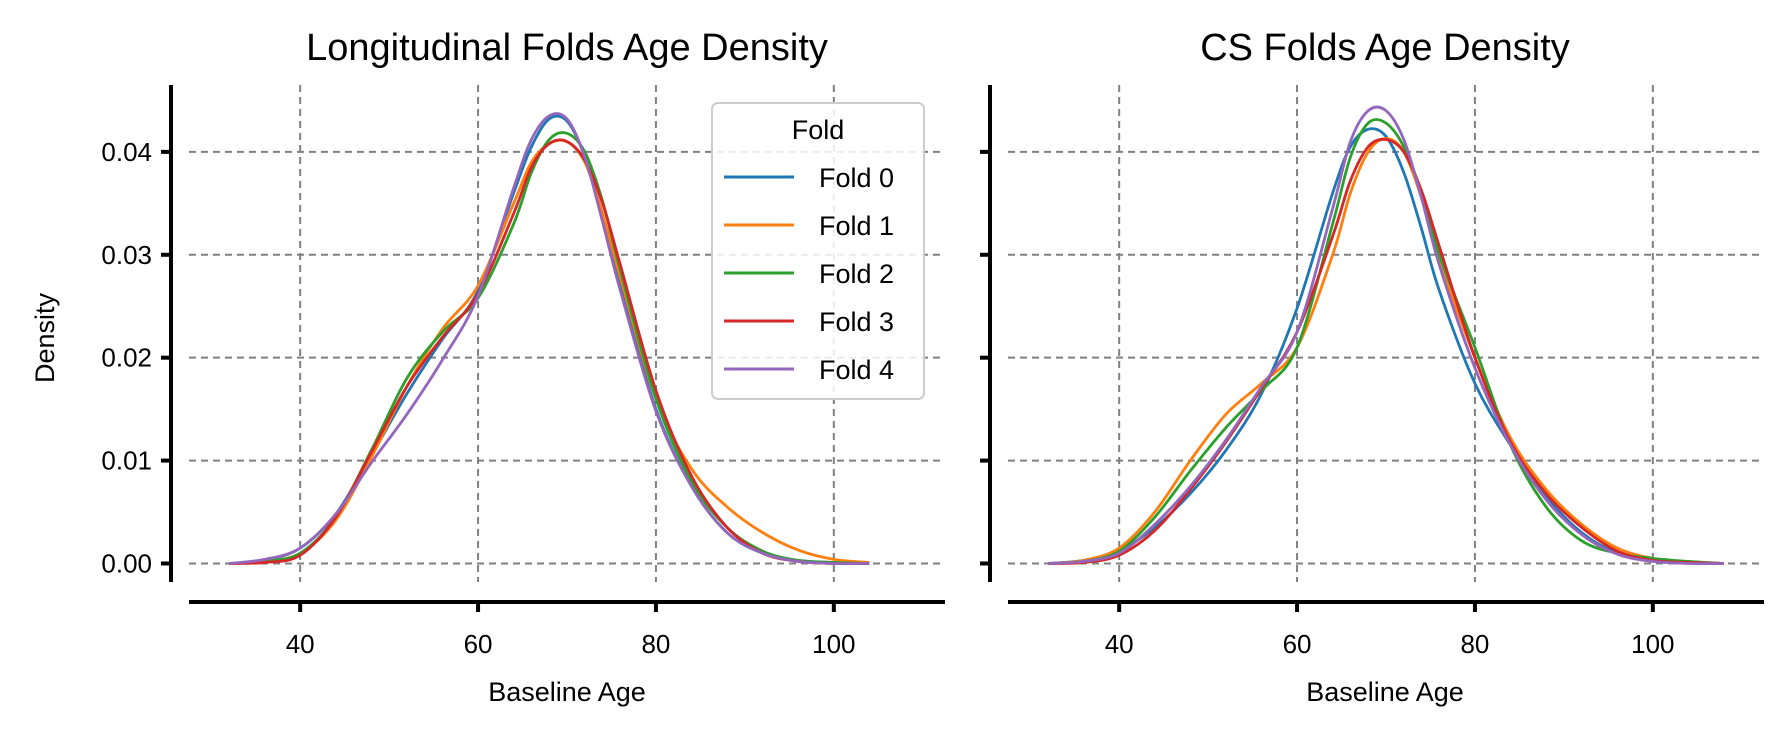 The width and height of the screenshot is (1788, 738). Describe the element at coordinates (856, 178) in the screenshot. I see `legend-label: Fold 0` at that location.